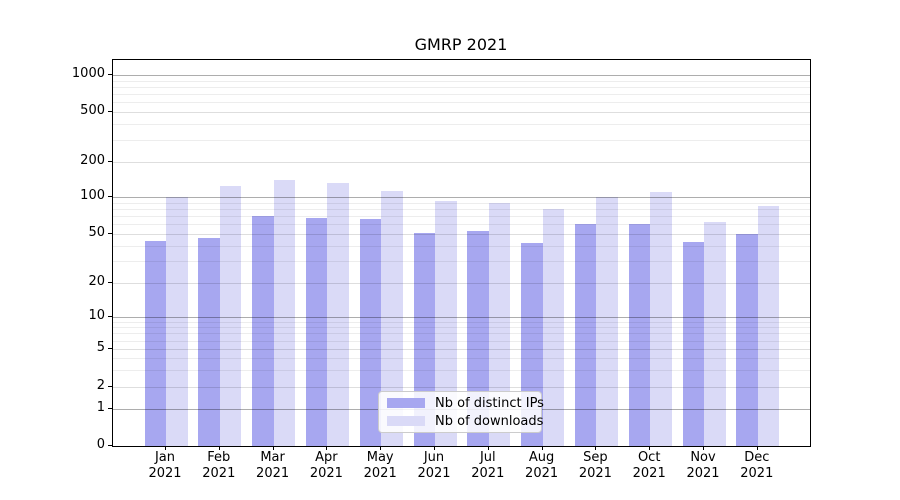  Describe the element at coordinates (273, 465) in the screenshot. I see `x-tick-label-mar: Mar 2021` at that location.